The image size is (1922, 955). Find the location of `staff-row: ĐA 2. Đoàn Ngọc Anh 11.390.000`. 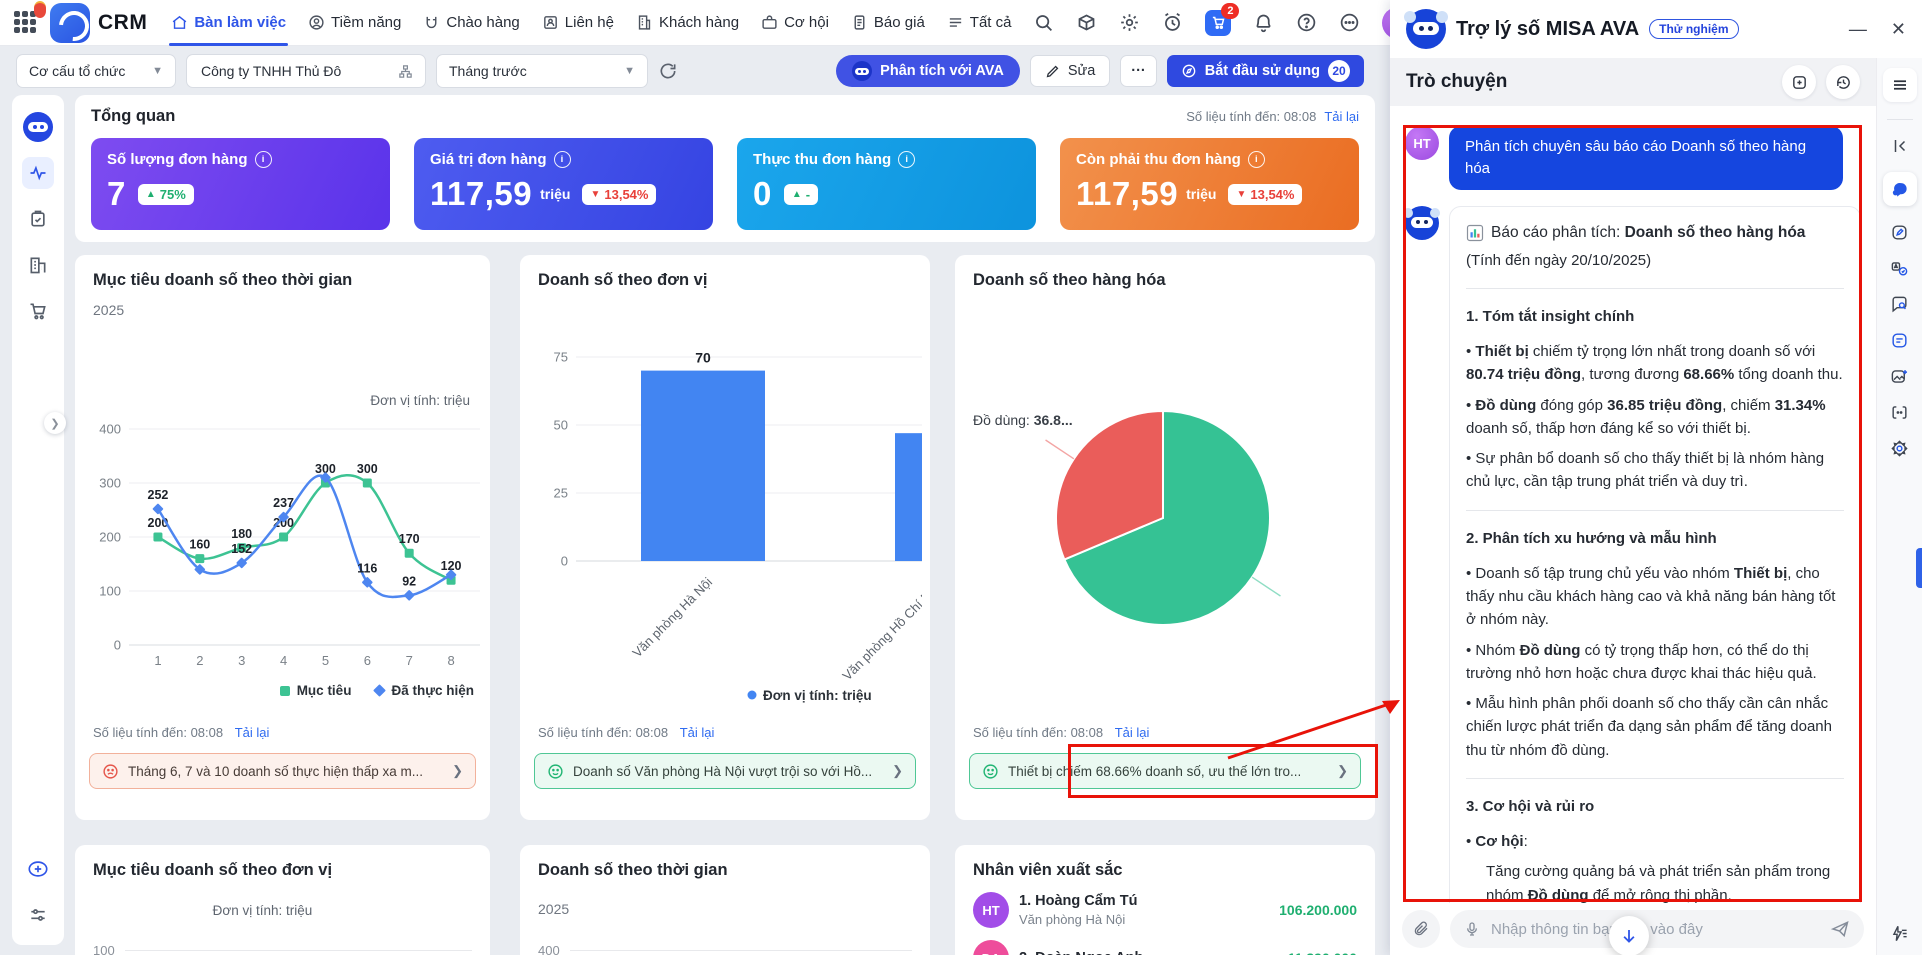

staff-row: ĐA 2. Đoàn Ngọc Anh 11.390.000 is located at coordinates (1165, 947).